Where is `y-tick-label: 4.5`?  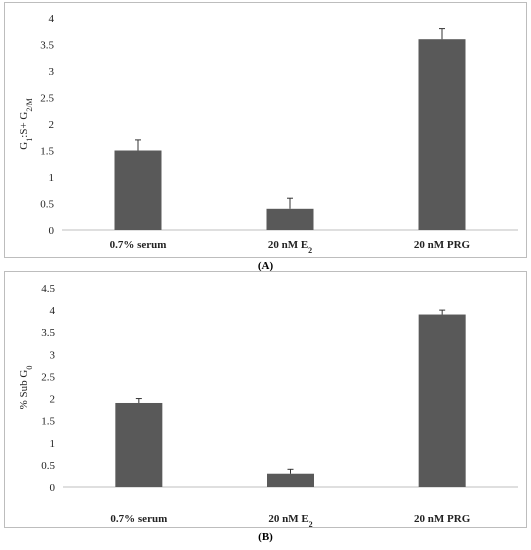
y-tick-label: 4.5 is located at coordinates (48, 289).